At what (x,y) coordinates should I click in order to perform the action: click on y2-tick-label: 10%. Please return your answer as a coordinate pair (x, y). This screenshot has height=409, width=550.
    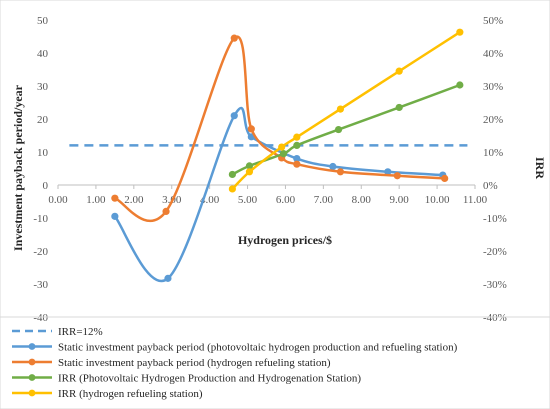
    Looking at the image, I should click on (493, 153).